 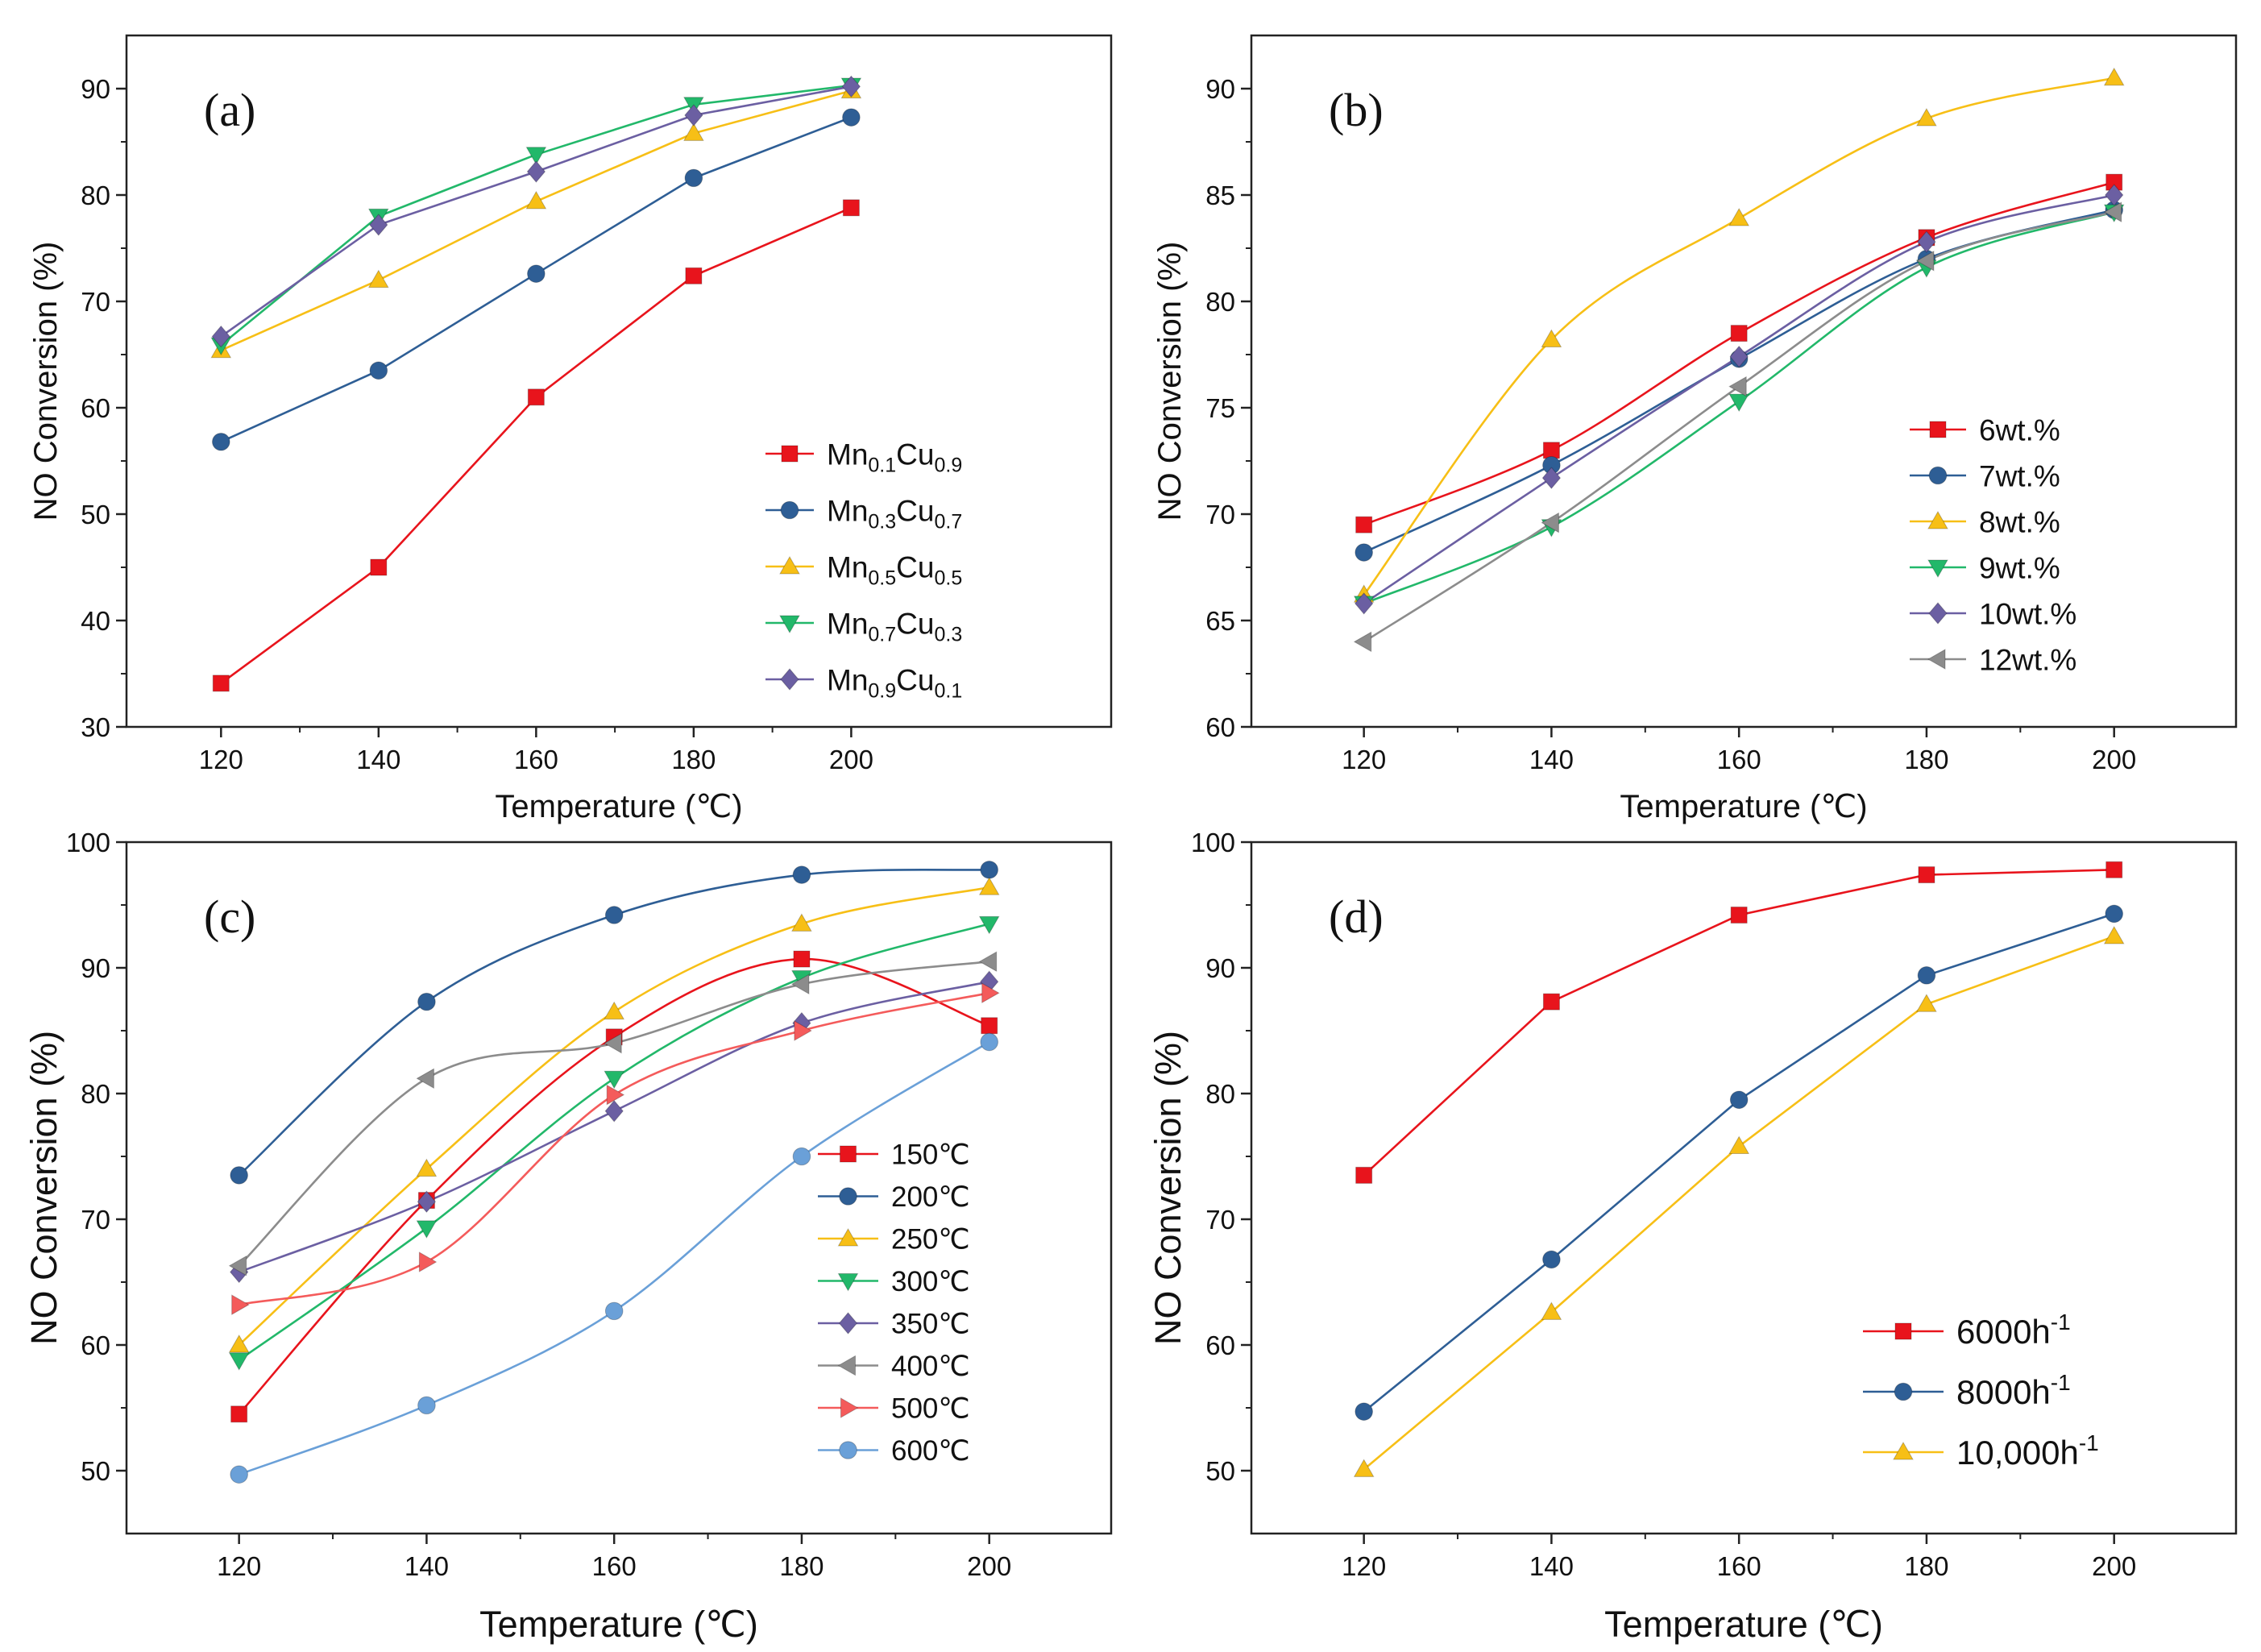 What do you see at coordinates (95, 621) in the screenshot?
I see `y-tick-label: 40` at bounding box center [95, 621].